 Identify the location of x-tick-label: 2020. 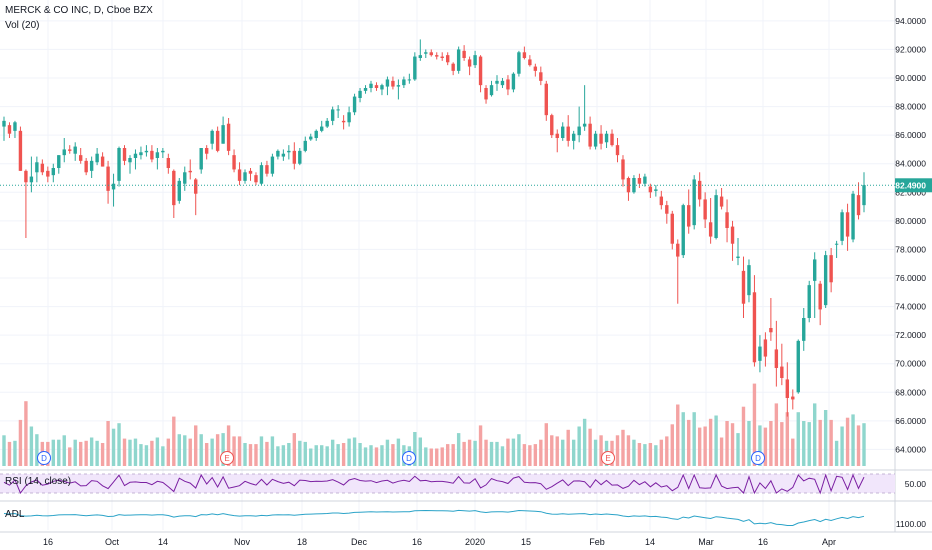
(475, 542).